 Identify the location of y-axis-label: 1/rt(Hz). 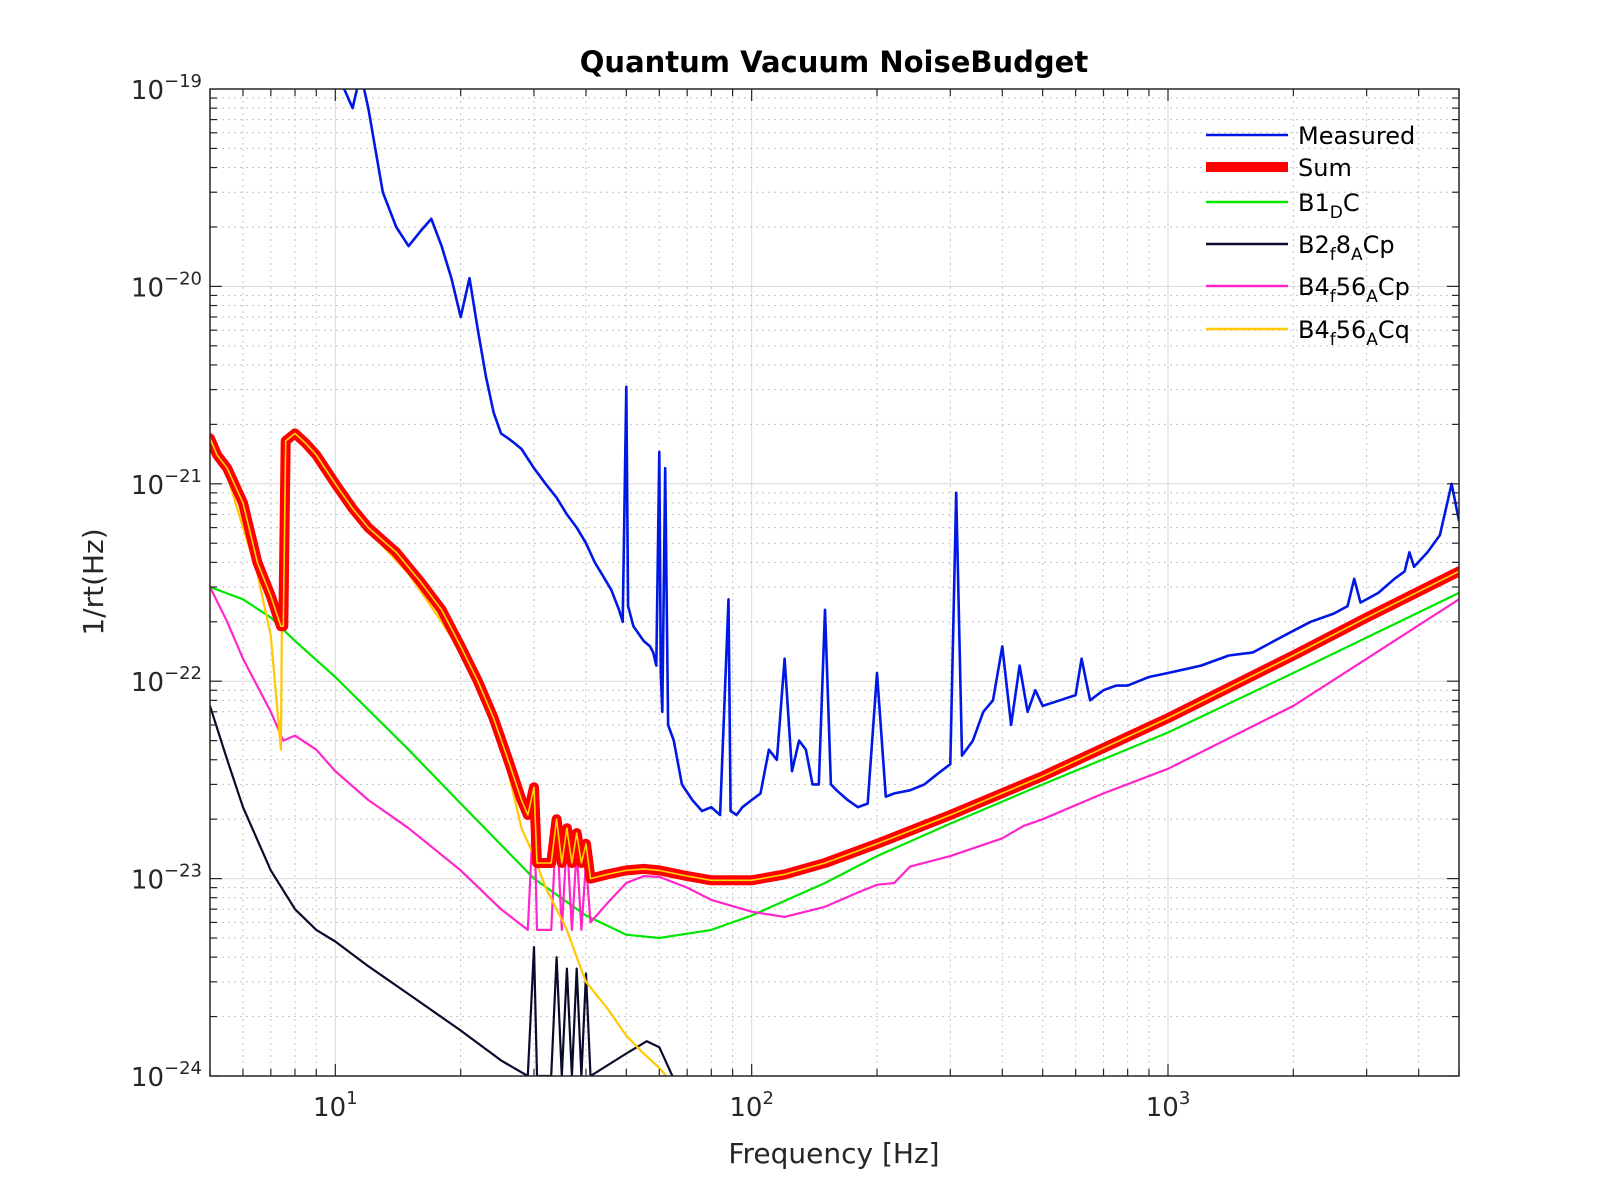
(93, 581).